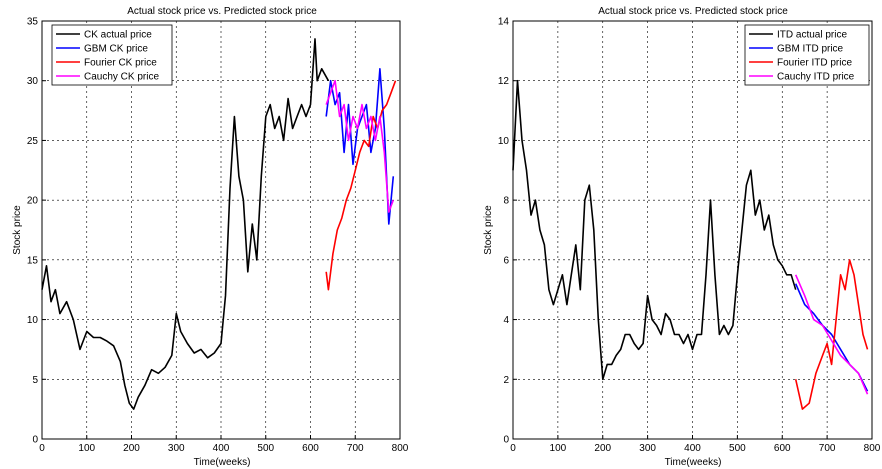 This screenshot has height=469, width=882. What do you see at coordinates (121, 77) in the screenshot?
I see `legend-label: Cauchy CK price` at bounding box center [121, 77].